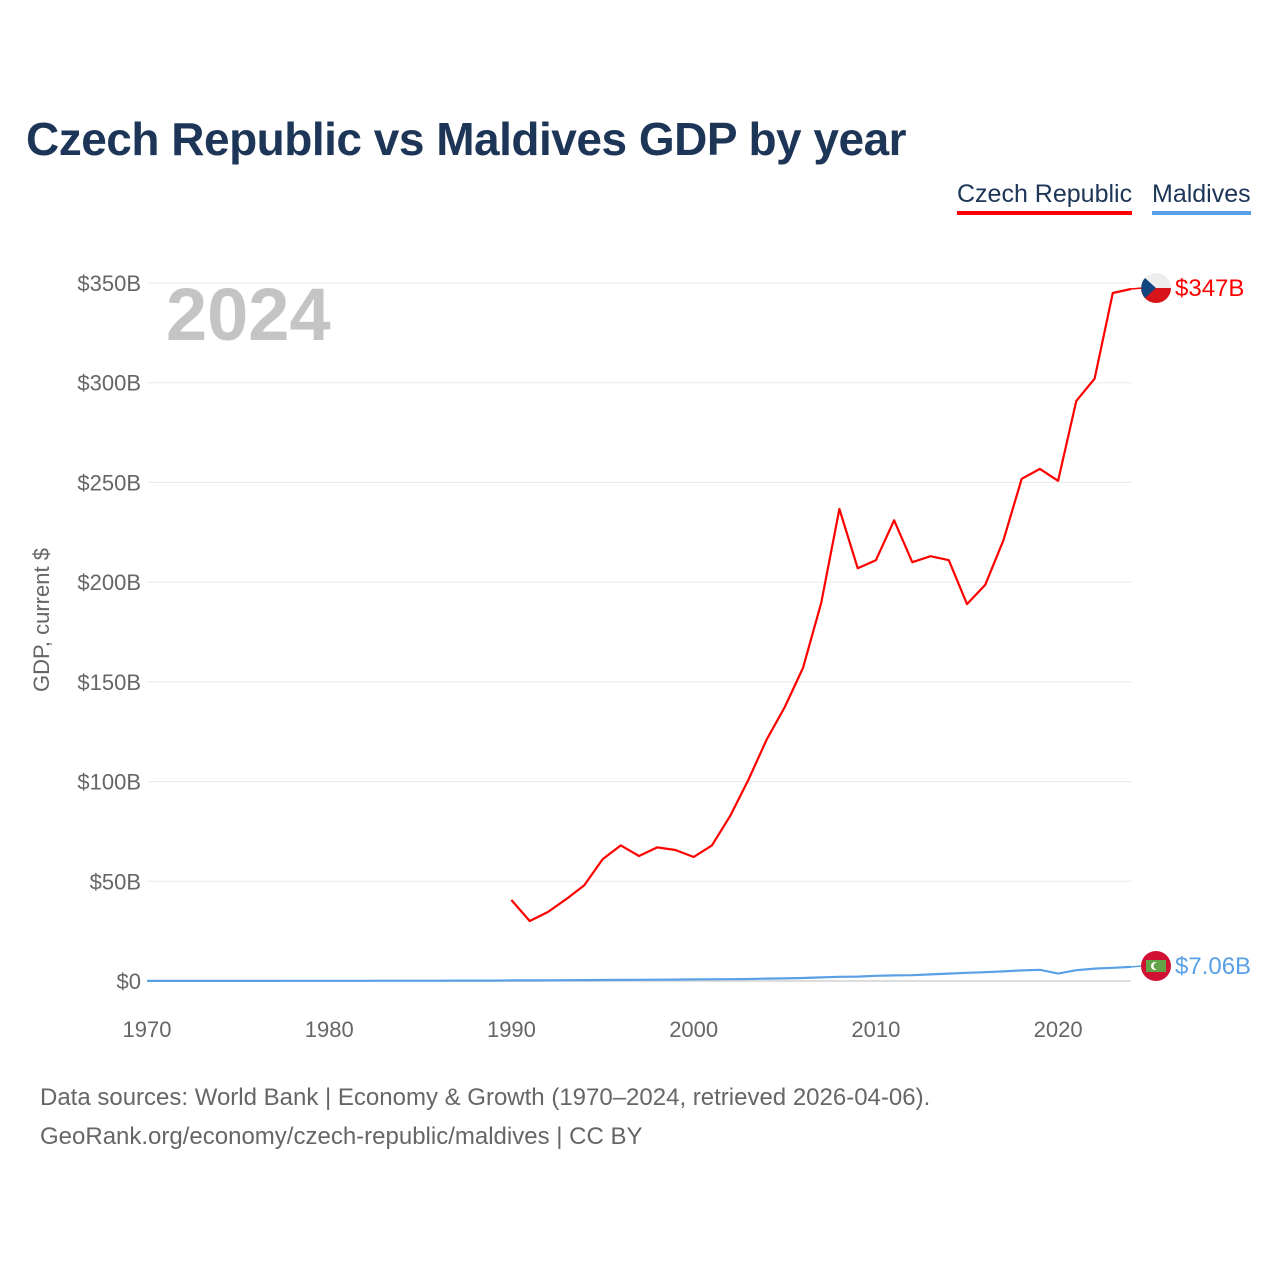 This screenshot has width=1280, height=1280. What do you see at coordinates (109, 383) in the screenshot?
I see `y-tick-label: $300B` at bounding box center [109, 383].